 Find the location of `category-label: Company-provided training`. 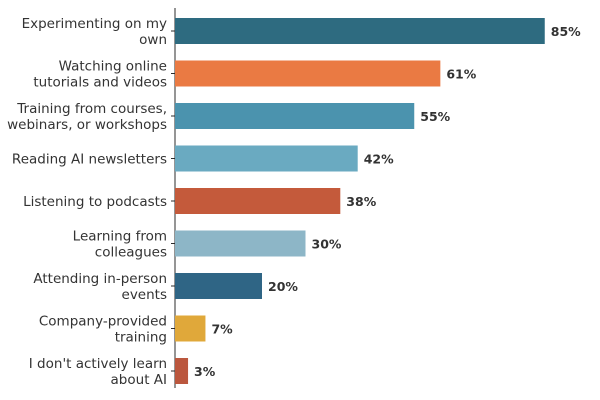

category-label: Company-provided training is located at coordinates (103, 330).